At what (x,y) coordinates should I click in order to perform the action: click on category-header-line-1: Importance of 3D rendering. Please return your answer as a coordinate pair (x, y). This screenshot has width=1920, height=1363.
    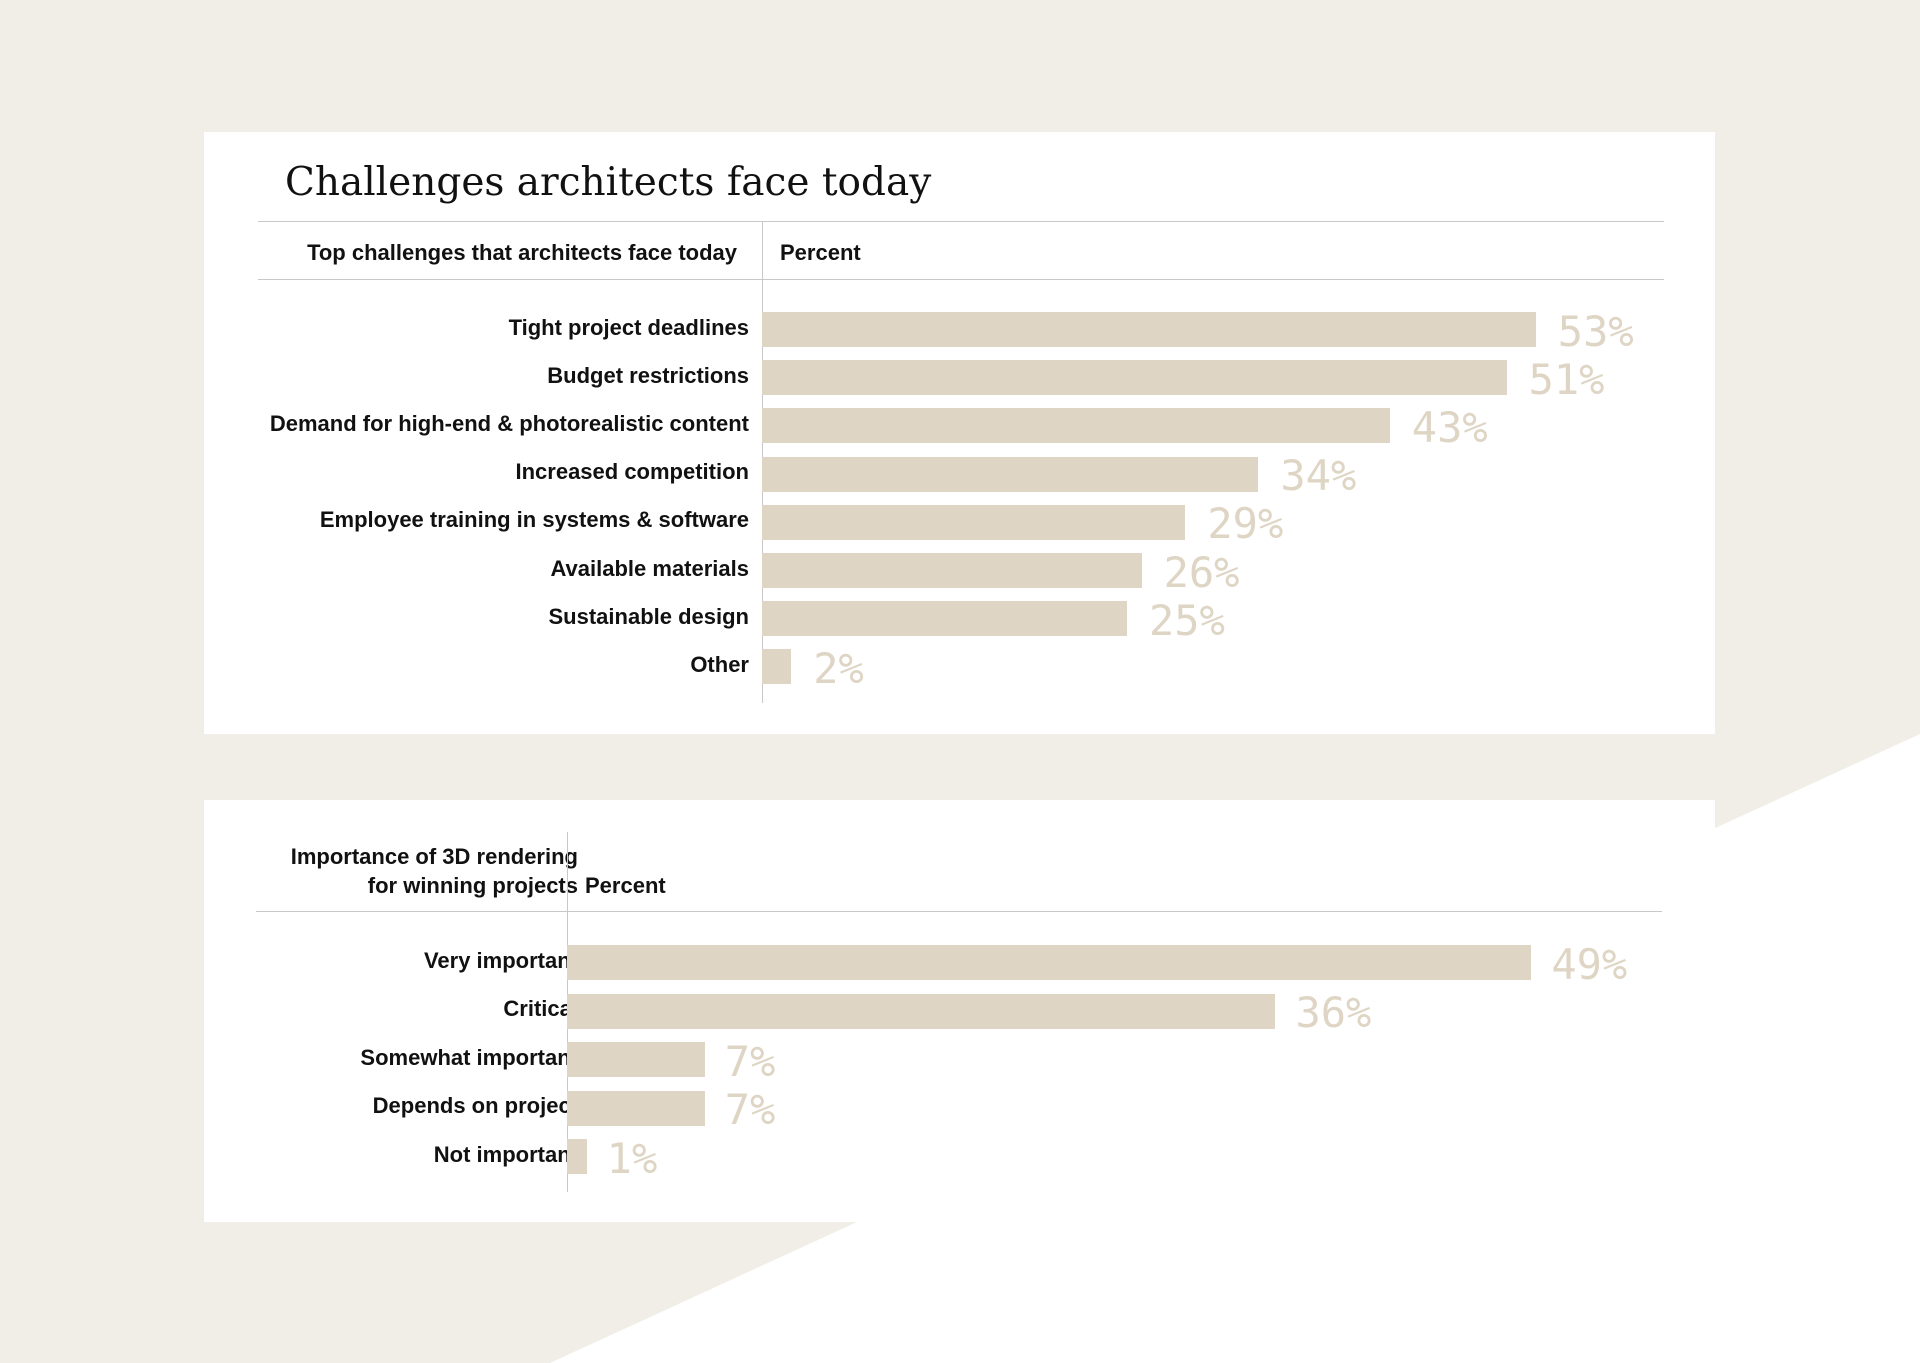
    Looking at the image, I should click on (434, 856).